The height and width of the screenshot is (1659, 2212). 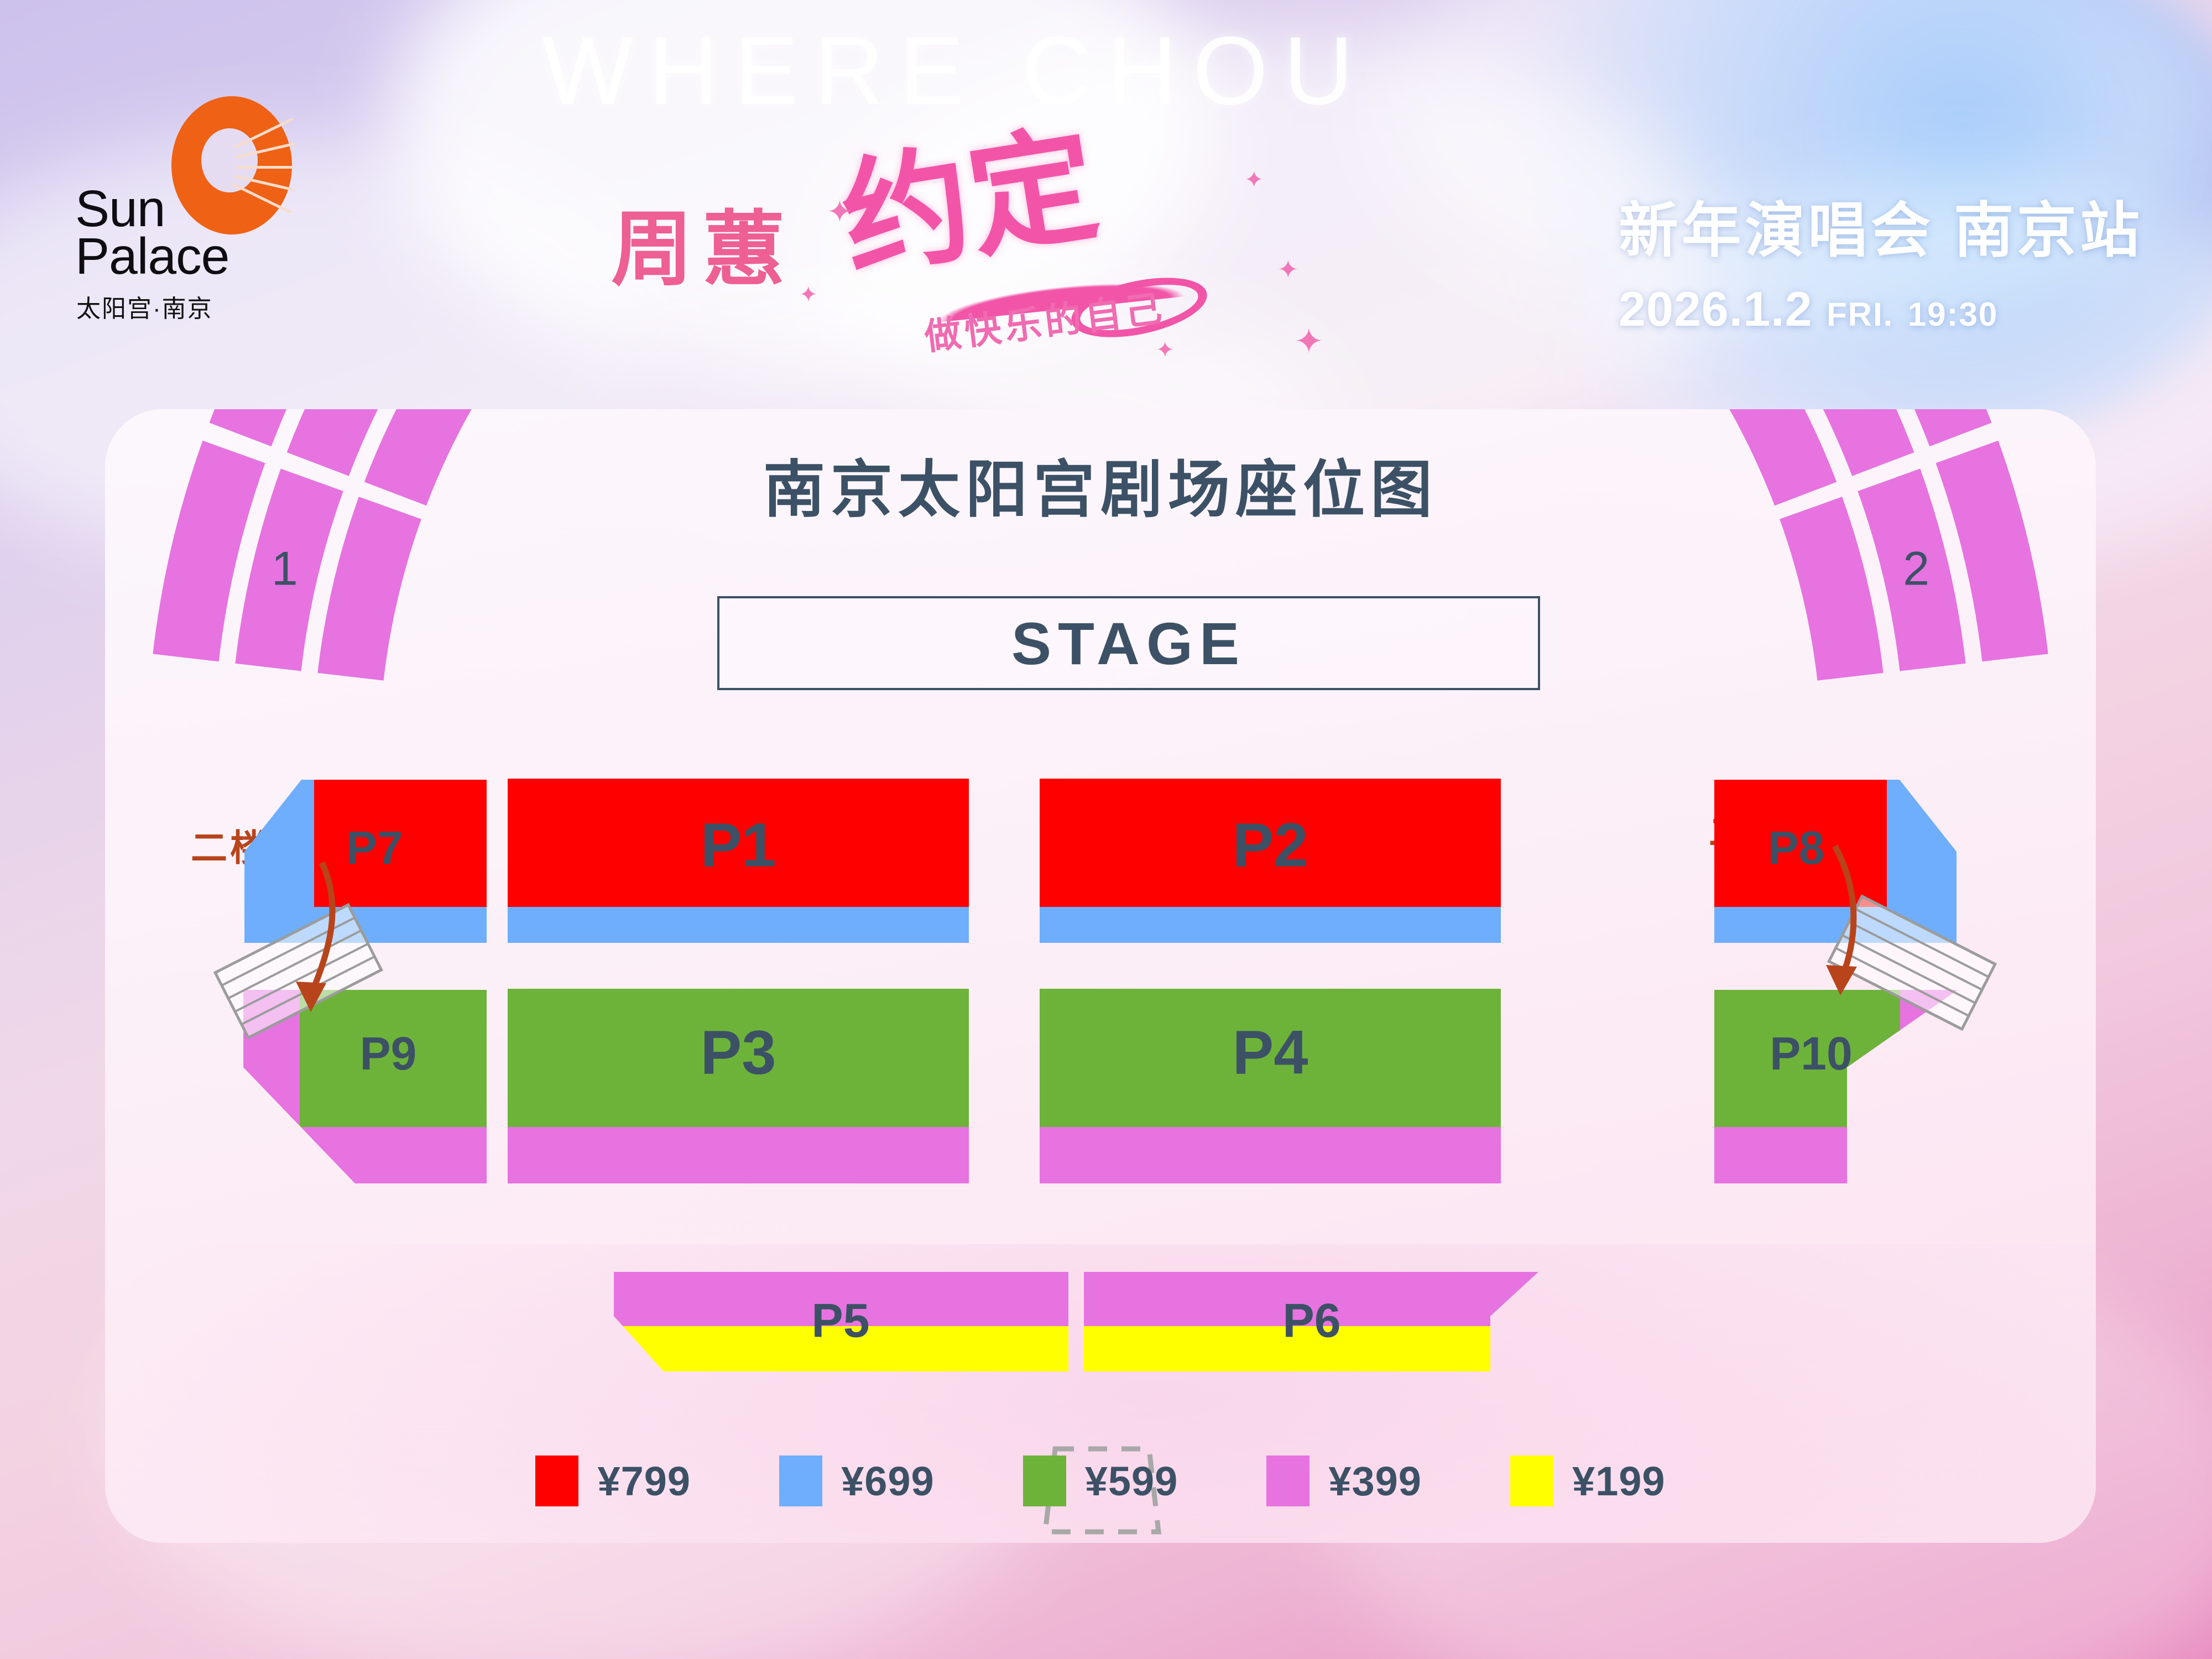 What do you see at coordinates (1881, 231) in the screenshot?
I see `event-name: 新年演唱会 南京站` at bounding box center [1881, 231].